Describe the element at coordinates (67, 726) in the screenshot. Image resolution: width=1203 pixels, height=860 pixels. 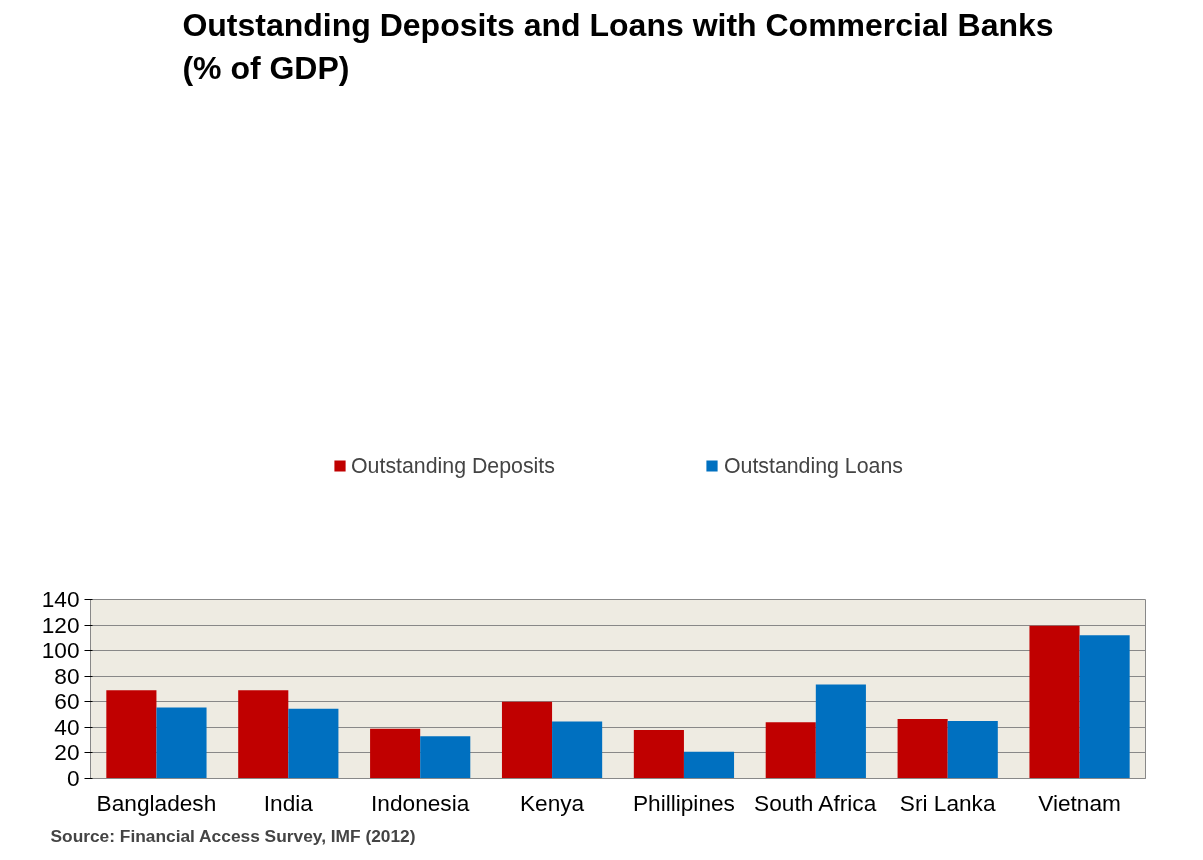
I see `y-tick-label: 40` at that location.